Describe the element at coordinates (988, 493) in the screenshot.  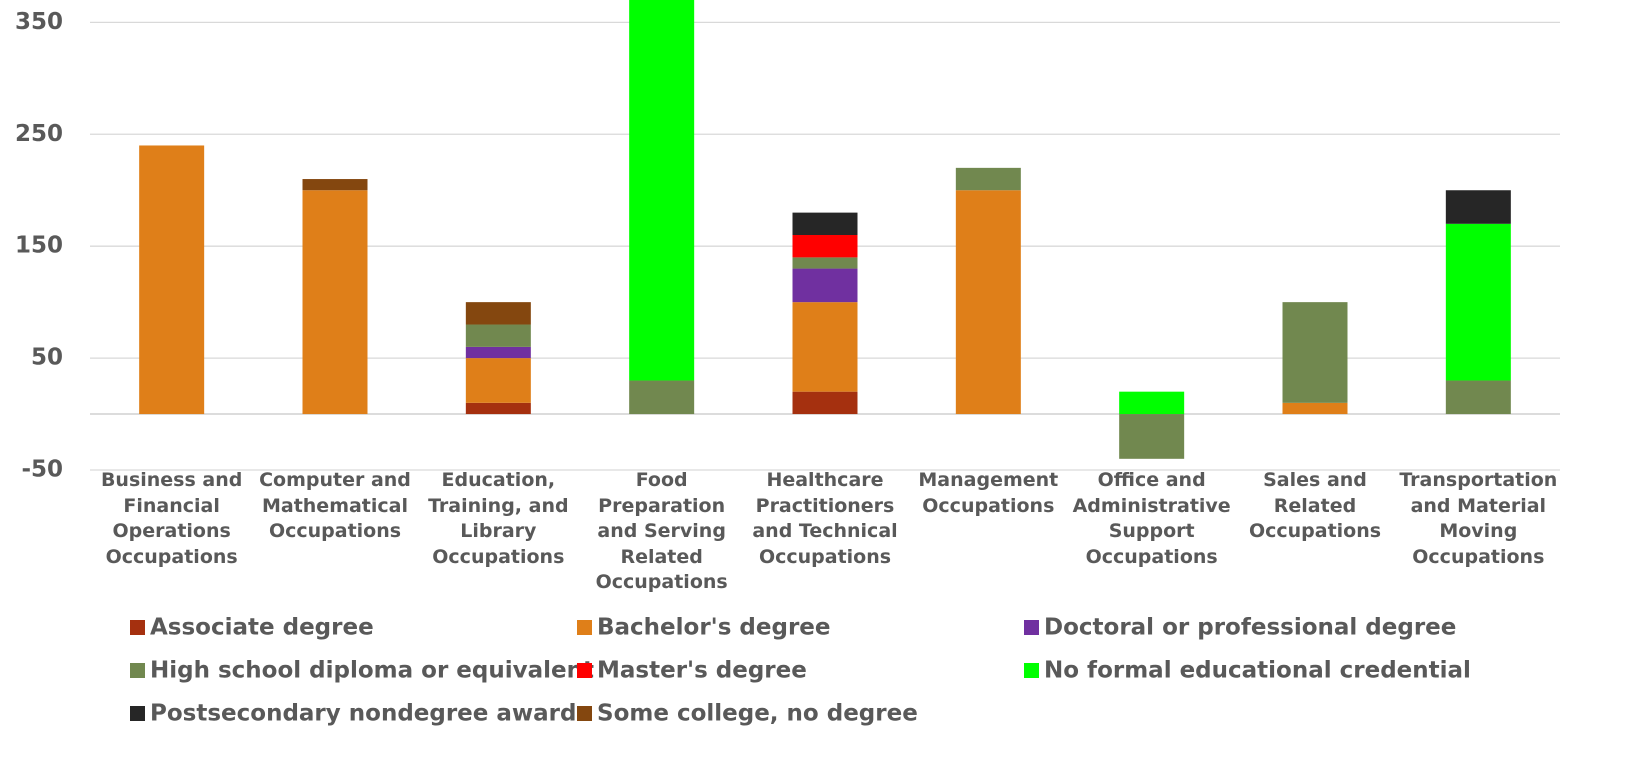
I see `x-tick-label: Management Occupations` at that location.